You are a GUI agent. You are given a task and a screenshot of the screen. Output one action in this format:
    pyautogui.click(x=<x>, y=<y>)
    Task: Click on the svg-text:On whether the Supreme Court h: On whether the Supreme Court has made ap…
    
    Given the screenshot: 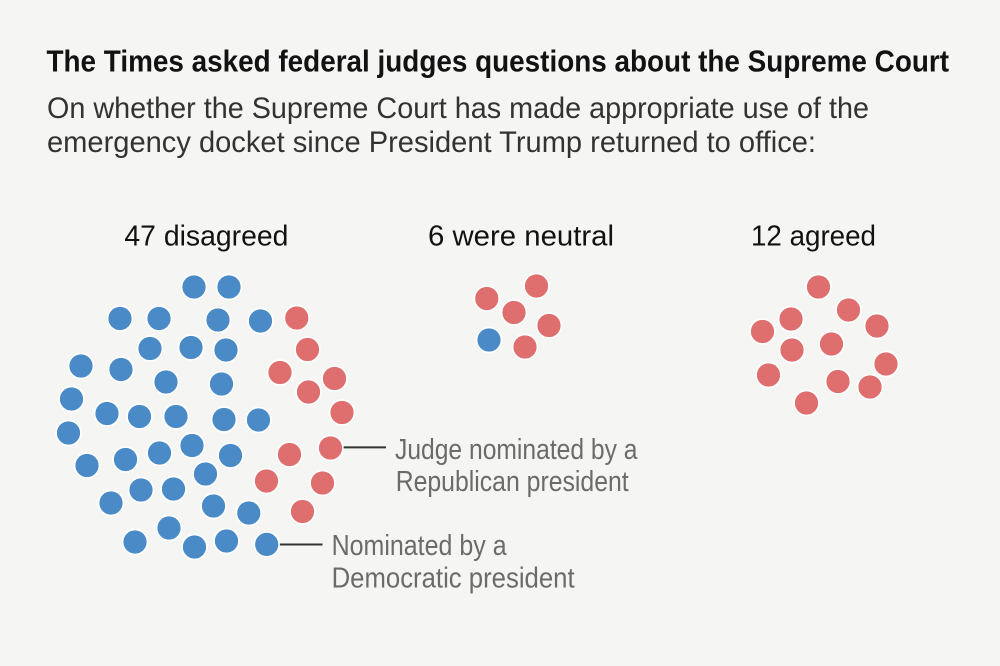 What is the action you would take?
    pyautogui.click(x=458, y=108)
    